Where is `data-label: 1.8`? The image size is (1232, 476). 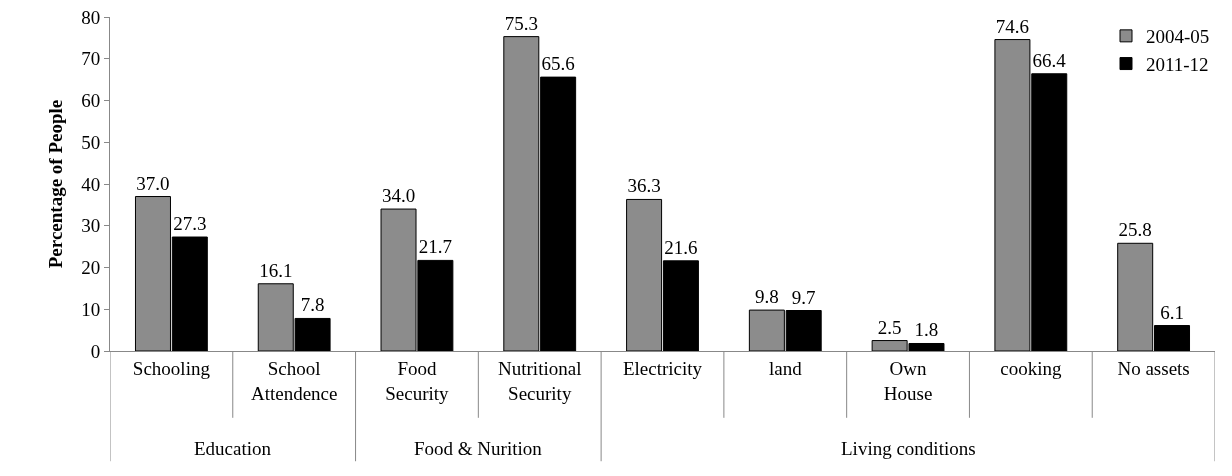 data-label: 1.8 is located at coordinates (926, 330).